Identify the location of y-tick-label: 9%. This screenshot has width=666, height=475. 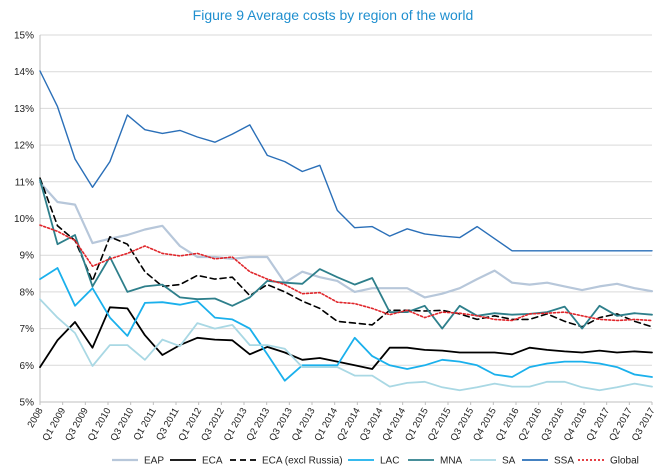
(27, 256).